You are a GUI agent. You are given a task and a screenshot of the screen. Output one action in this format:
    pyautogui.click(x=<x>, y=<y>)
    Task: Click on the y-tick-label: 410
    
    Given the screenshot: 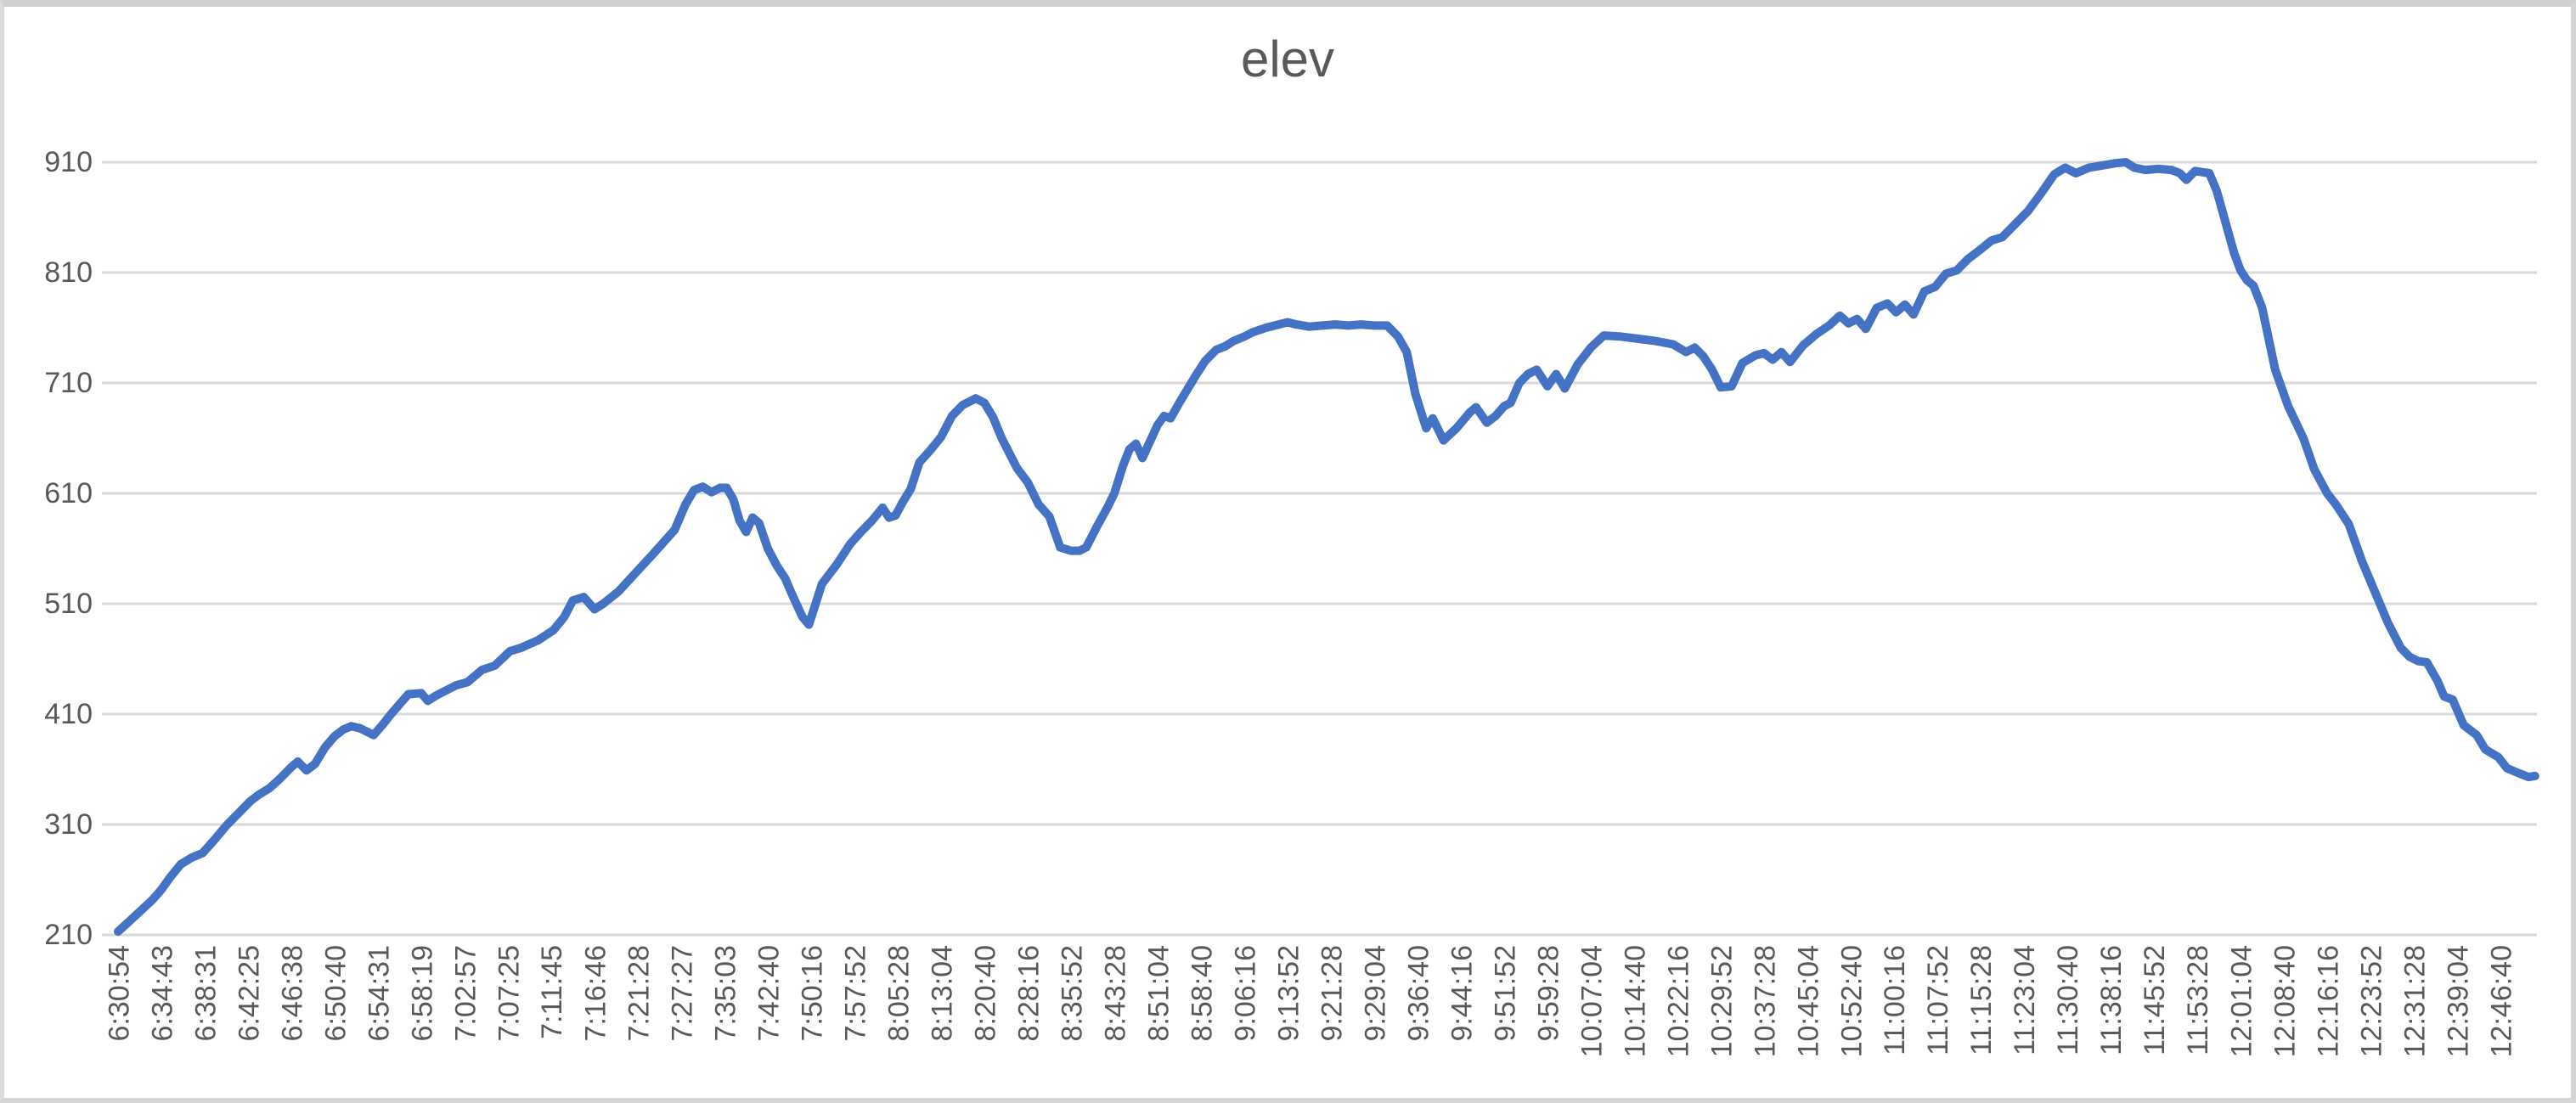 What is the action you would take?
    pyautogui.click(x=68, y=714)
    